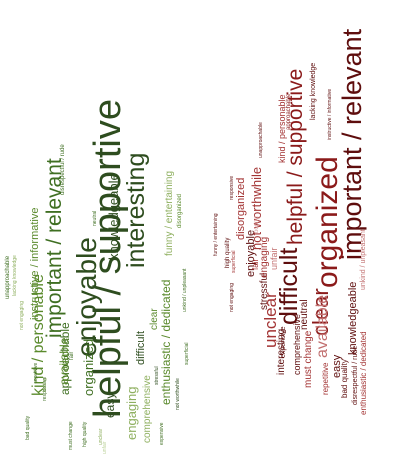 Image resolution: width=401 pixels, height=465 pixels. What do you see at coordinates (232, 187) in the screenshot?
I see `word: responsive` at bounding box center [232, 187].